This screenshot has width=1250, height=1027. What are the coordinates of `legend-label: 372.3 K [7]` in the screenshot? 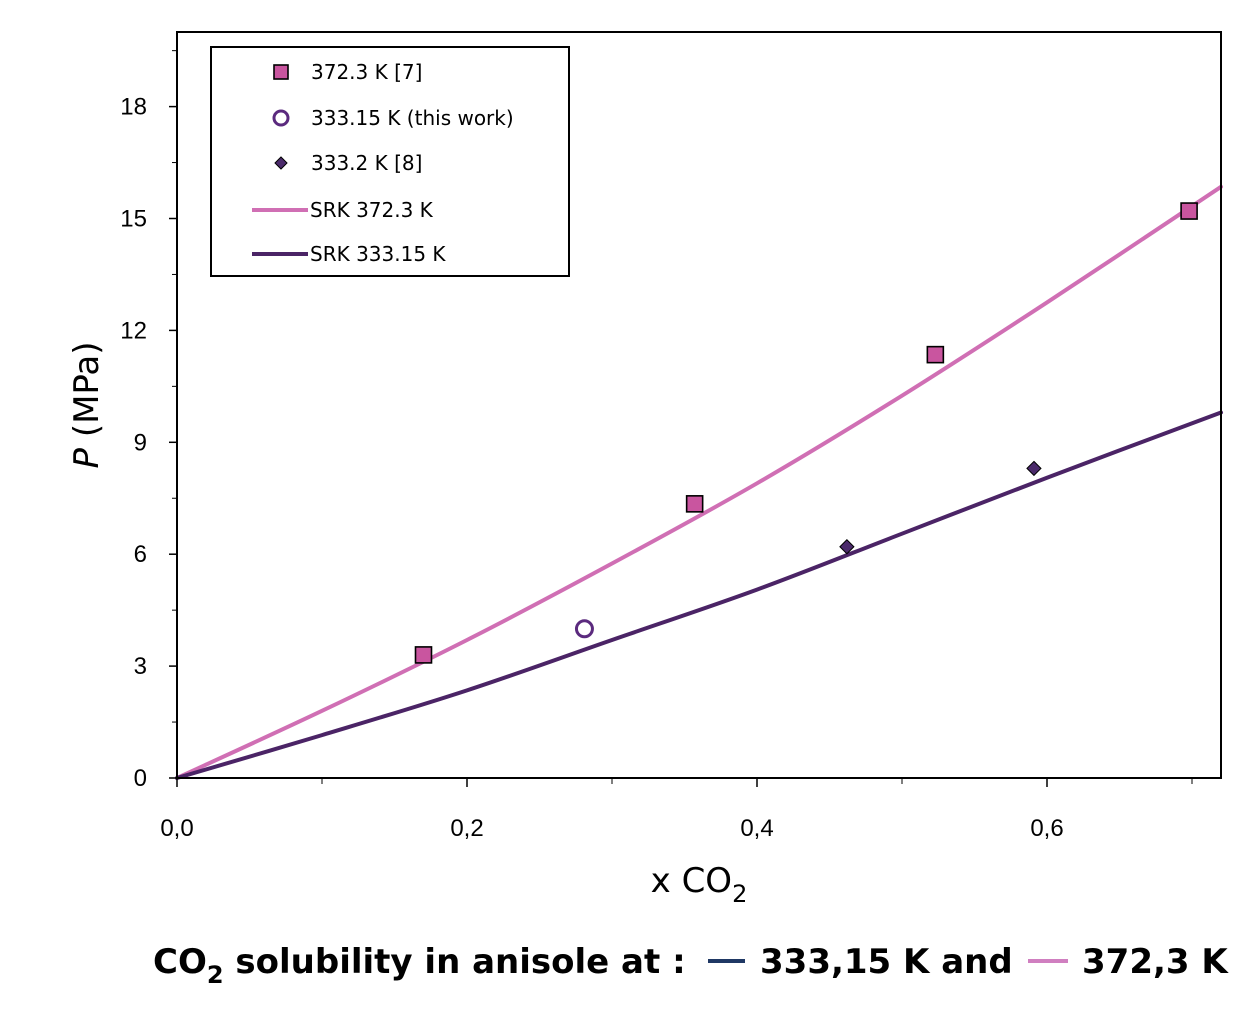 It's located at (366, 72).